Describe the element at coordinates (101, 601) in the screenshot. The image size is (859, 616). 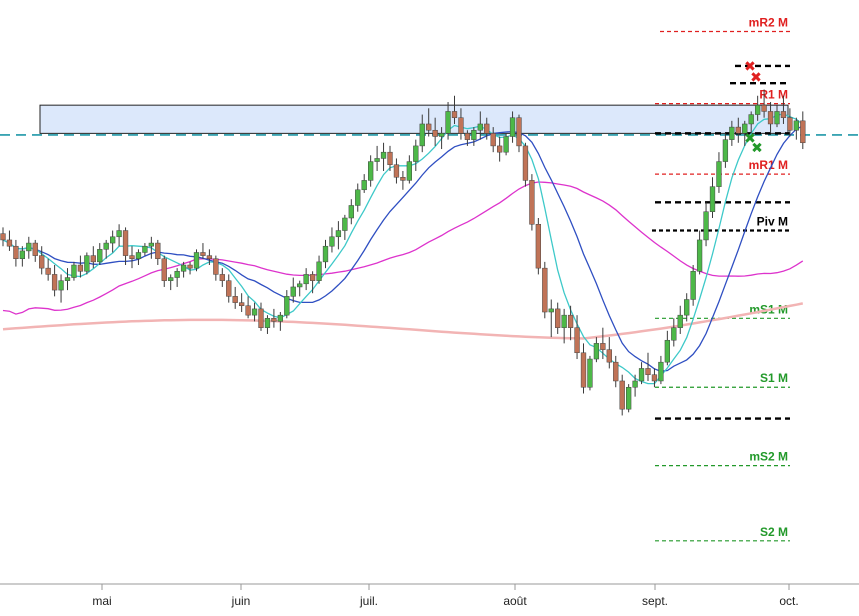
I see `x-tick-label: mai` at that location.